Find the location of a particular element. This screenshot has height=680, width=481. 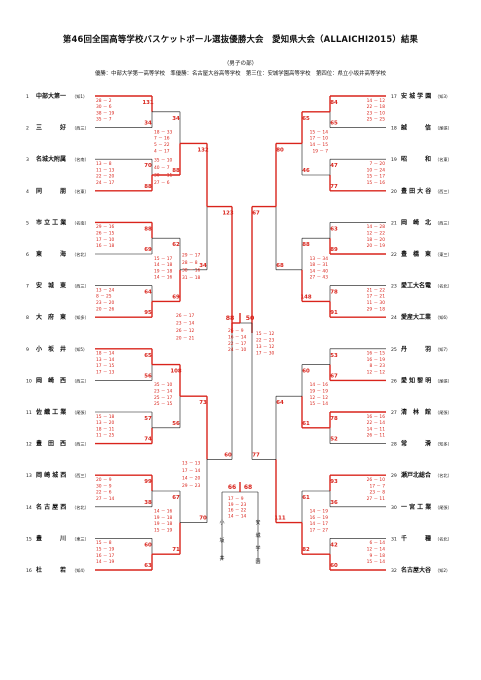

team-name: 昭 和 is located at coordinates (416, 159).